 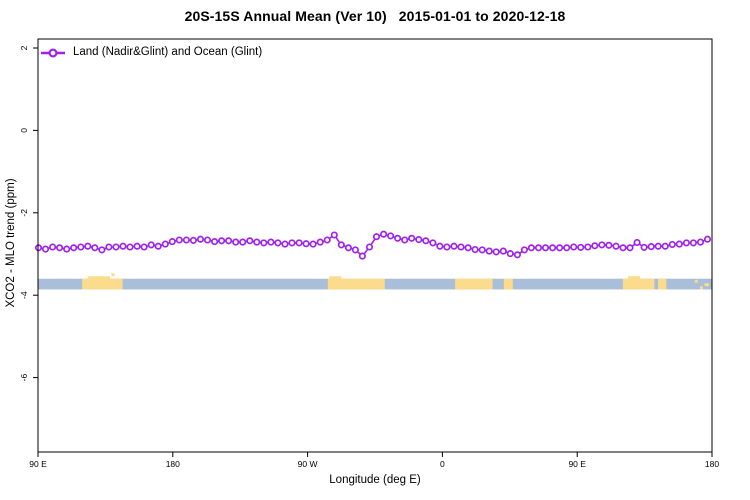 I want to click on y-tick-label: -4, so click(x=24, y=295).